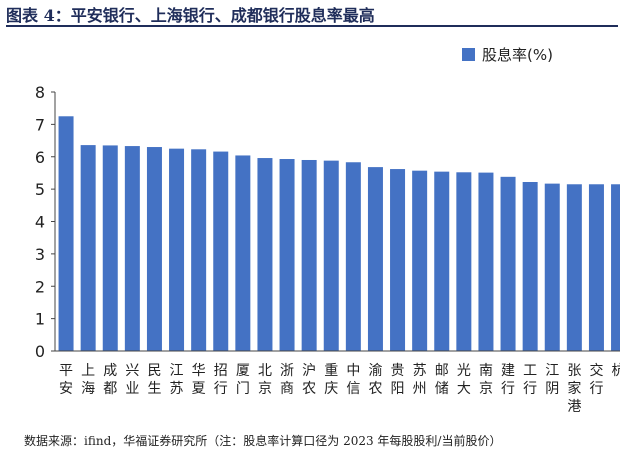  I want to click on x-tick-label: 南京, so click(486, 380).